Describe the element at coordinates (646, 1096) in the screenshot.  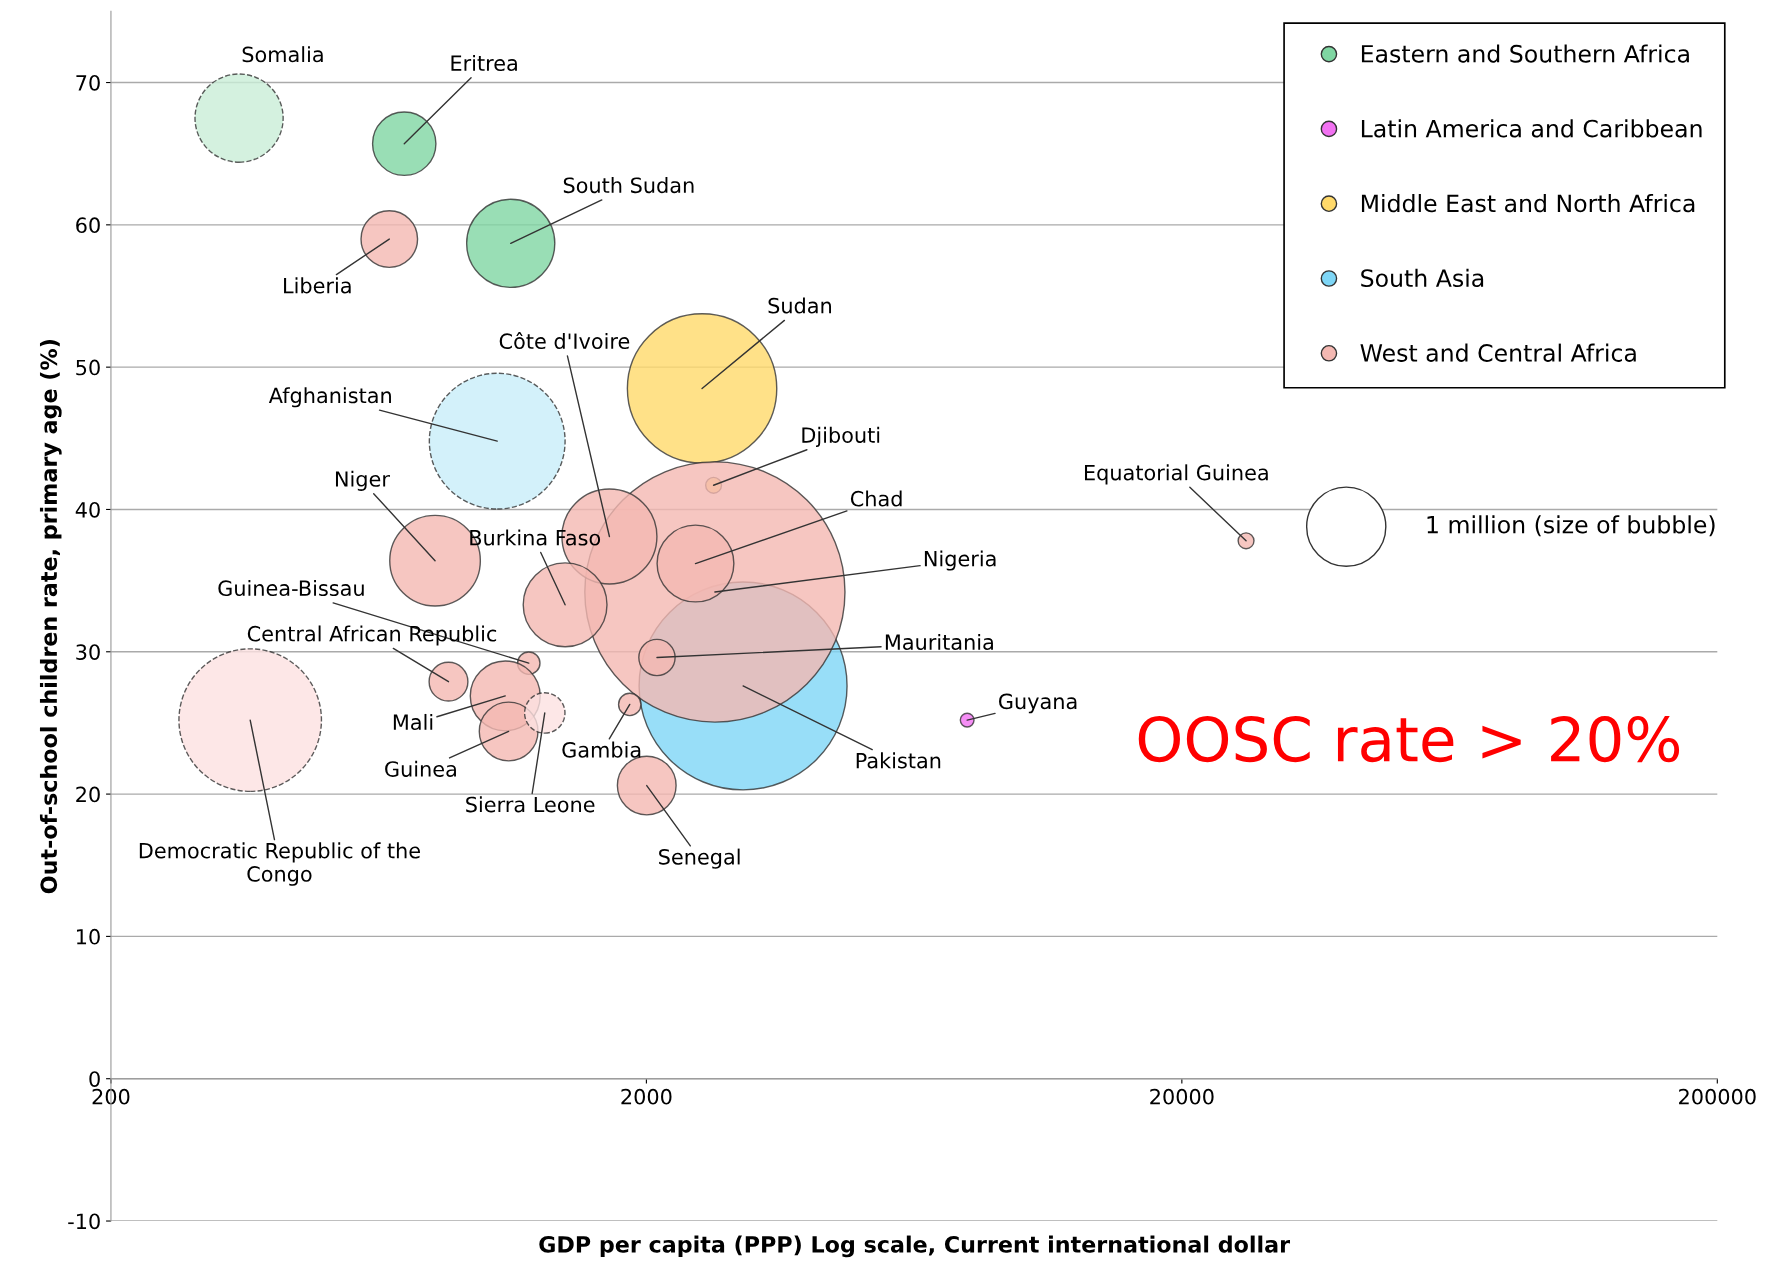
I see `x-tick-label: 2000` at that location.